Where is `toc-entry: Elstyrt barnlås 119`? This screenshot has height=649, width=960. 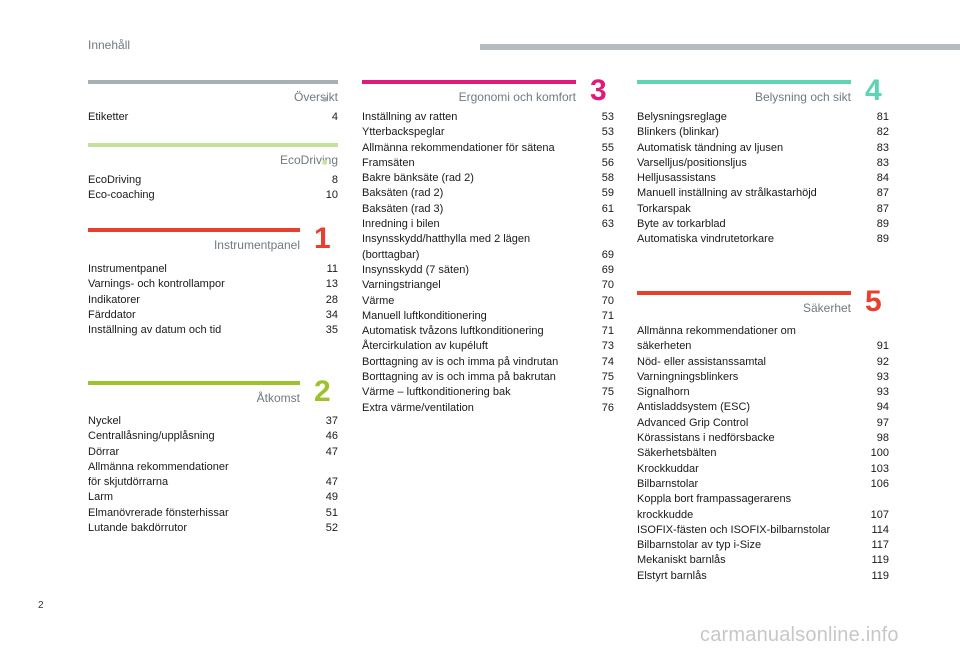 toc-entry: Elstyrt barnlås 119 is located at coordinates (763, 576).